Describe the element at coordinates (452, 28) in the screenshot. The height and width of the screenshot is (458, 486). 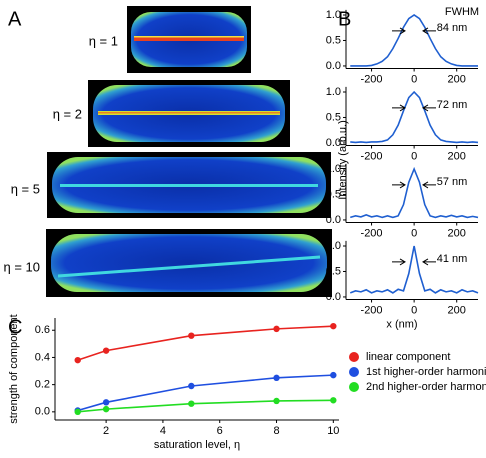
I see `annotation: 84 nm` at that location.